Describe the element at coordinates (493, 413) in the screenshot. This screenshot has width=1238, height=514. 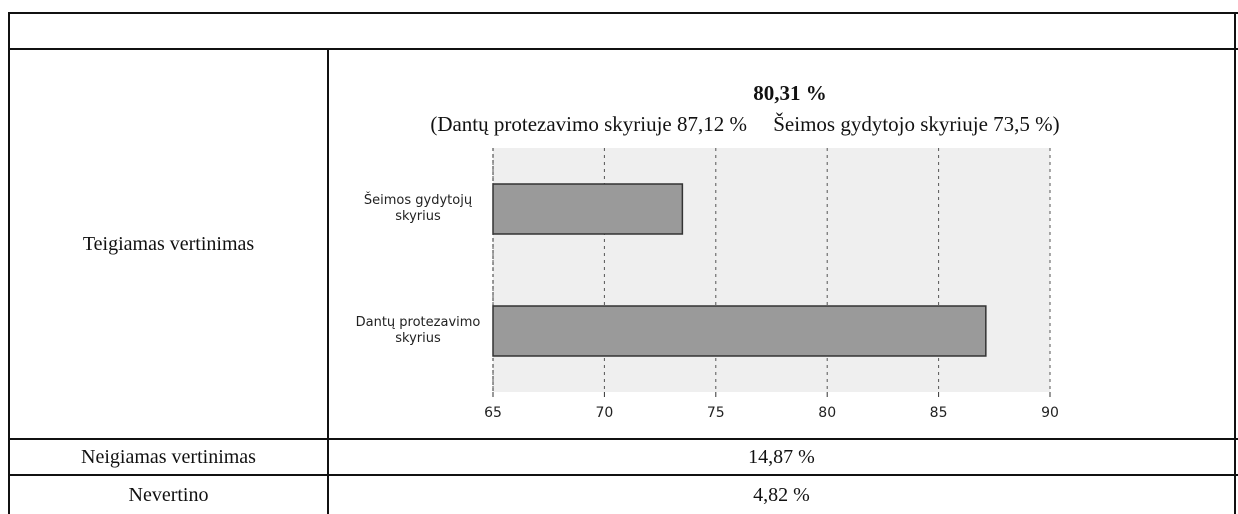
I see `x-tick-label: 65` at that location.